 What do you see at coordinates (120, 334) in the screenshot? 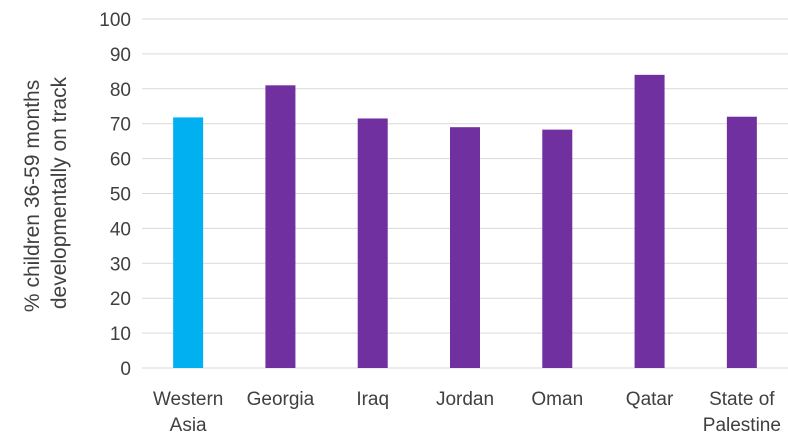
I see `y-tick-label: 10` at bounding box center [120, 334].